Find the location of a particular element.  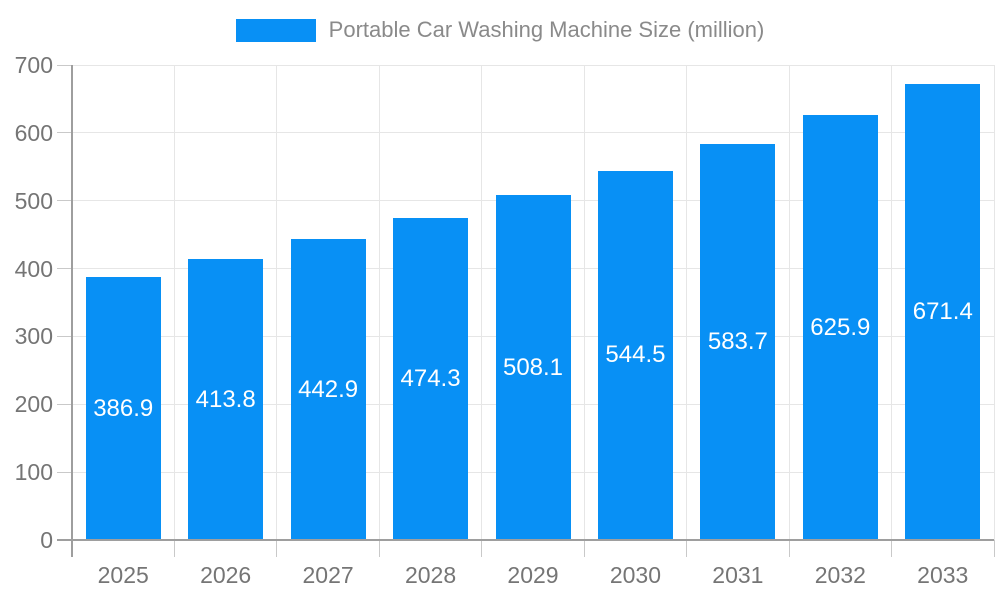

bar-value-label: 583.7 is located at coordinates (737, 341).